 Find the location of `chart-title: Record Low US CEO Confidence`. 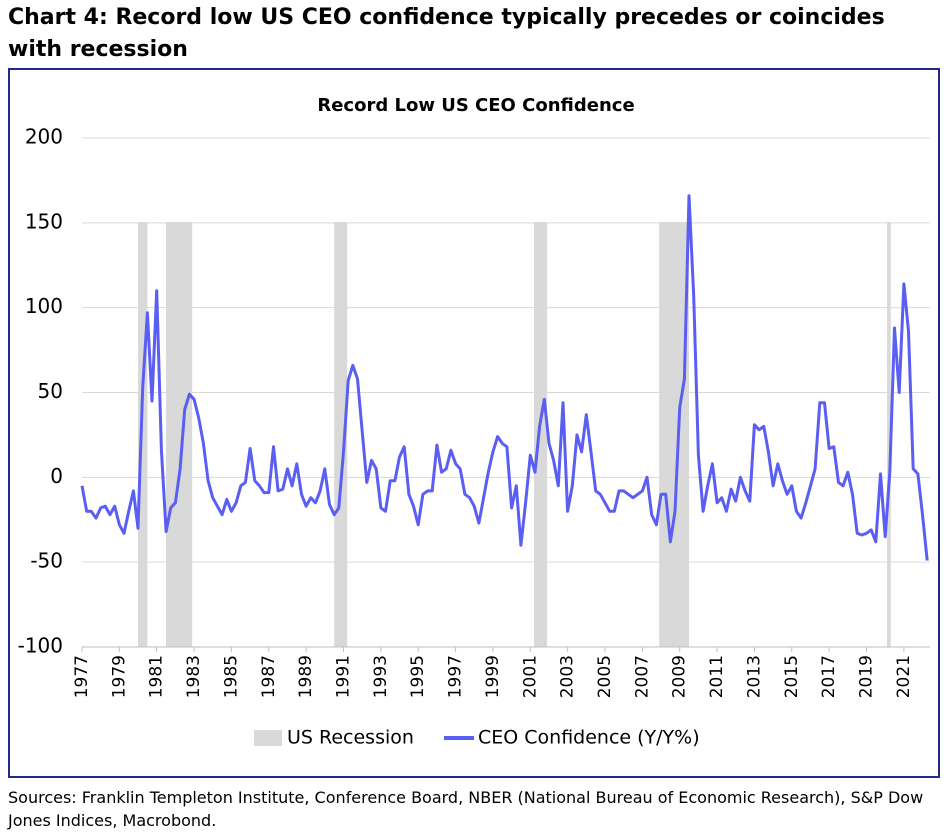

chart-title: Record Low US CEO Confidence is located at coordinates (475, 105).